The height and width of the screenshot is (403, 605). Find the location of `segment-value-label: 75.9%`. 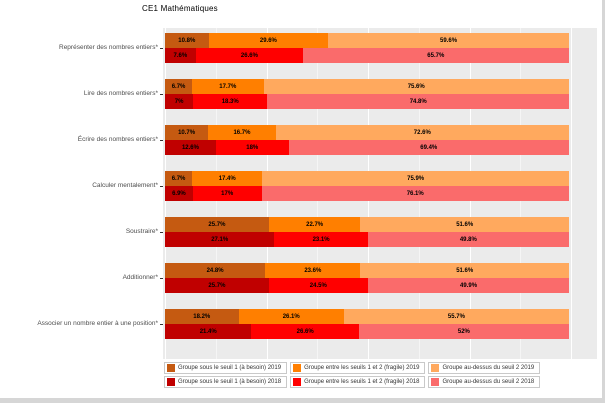

segment-value-label: 75.9% is located at coordinates (416, 178).